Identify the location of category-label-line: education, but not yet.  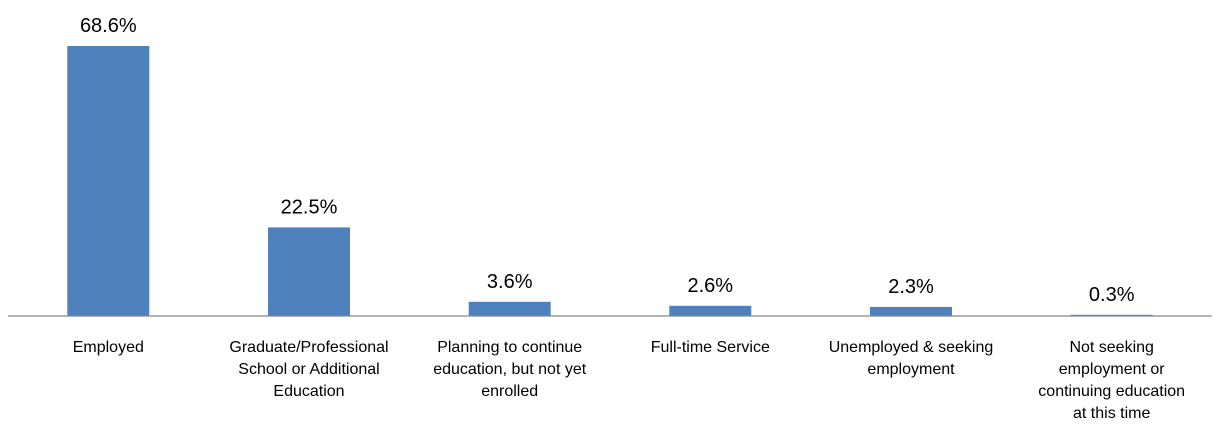
(510, 369).